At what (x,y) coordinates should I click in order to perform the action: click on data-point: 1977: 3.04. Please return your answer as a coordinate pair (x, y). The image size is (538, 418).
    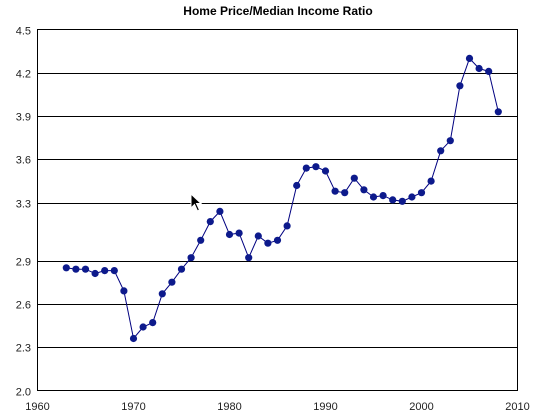
    Looking at the image, I should click on (201, 240).